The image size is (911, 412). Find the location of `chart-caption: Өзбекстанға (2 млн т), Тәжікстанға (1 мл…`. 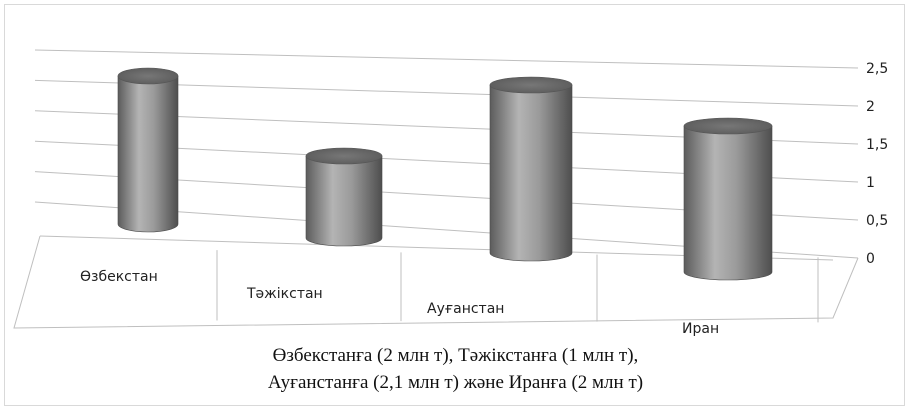

chart-caption: Өзбекстанға (2 млн т), Тәжікстанға (1 мл… is located at coordinates (455, 369).